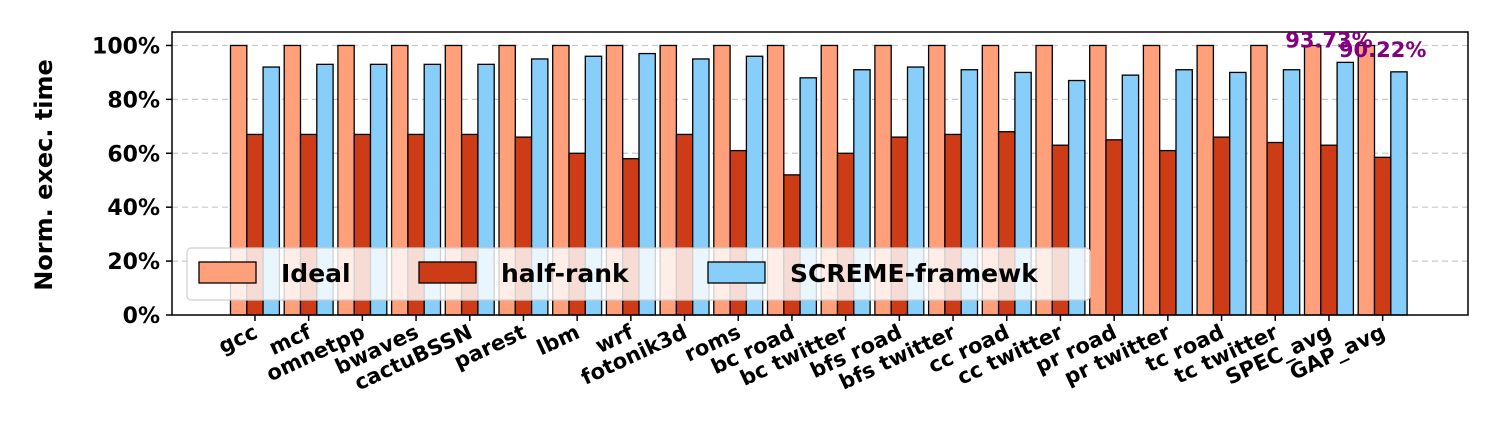  What do you see at coordinates (132, 181) in the screenshot?
I see `y-axis-ticks: 0% 20% 40% 60% 80% 100%` at bounding box center [132, 181].